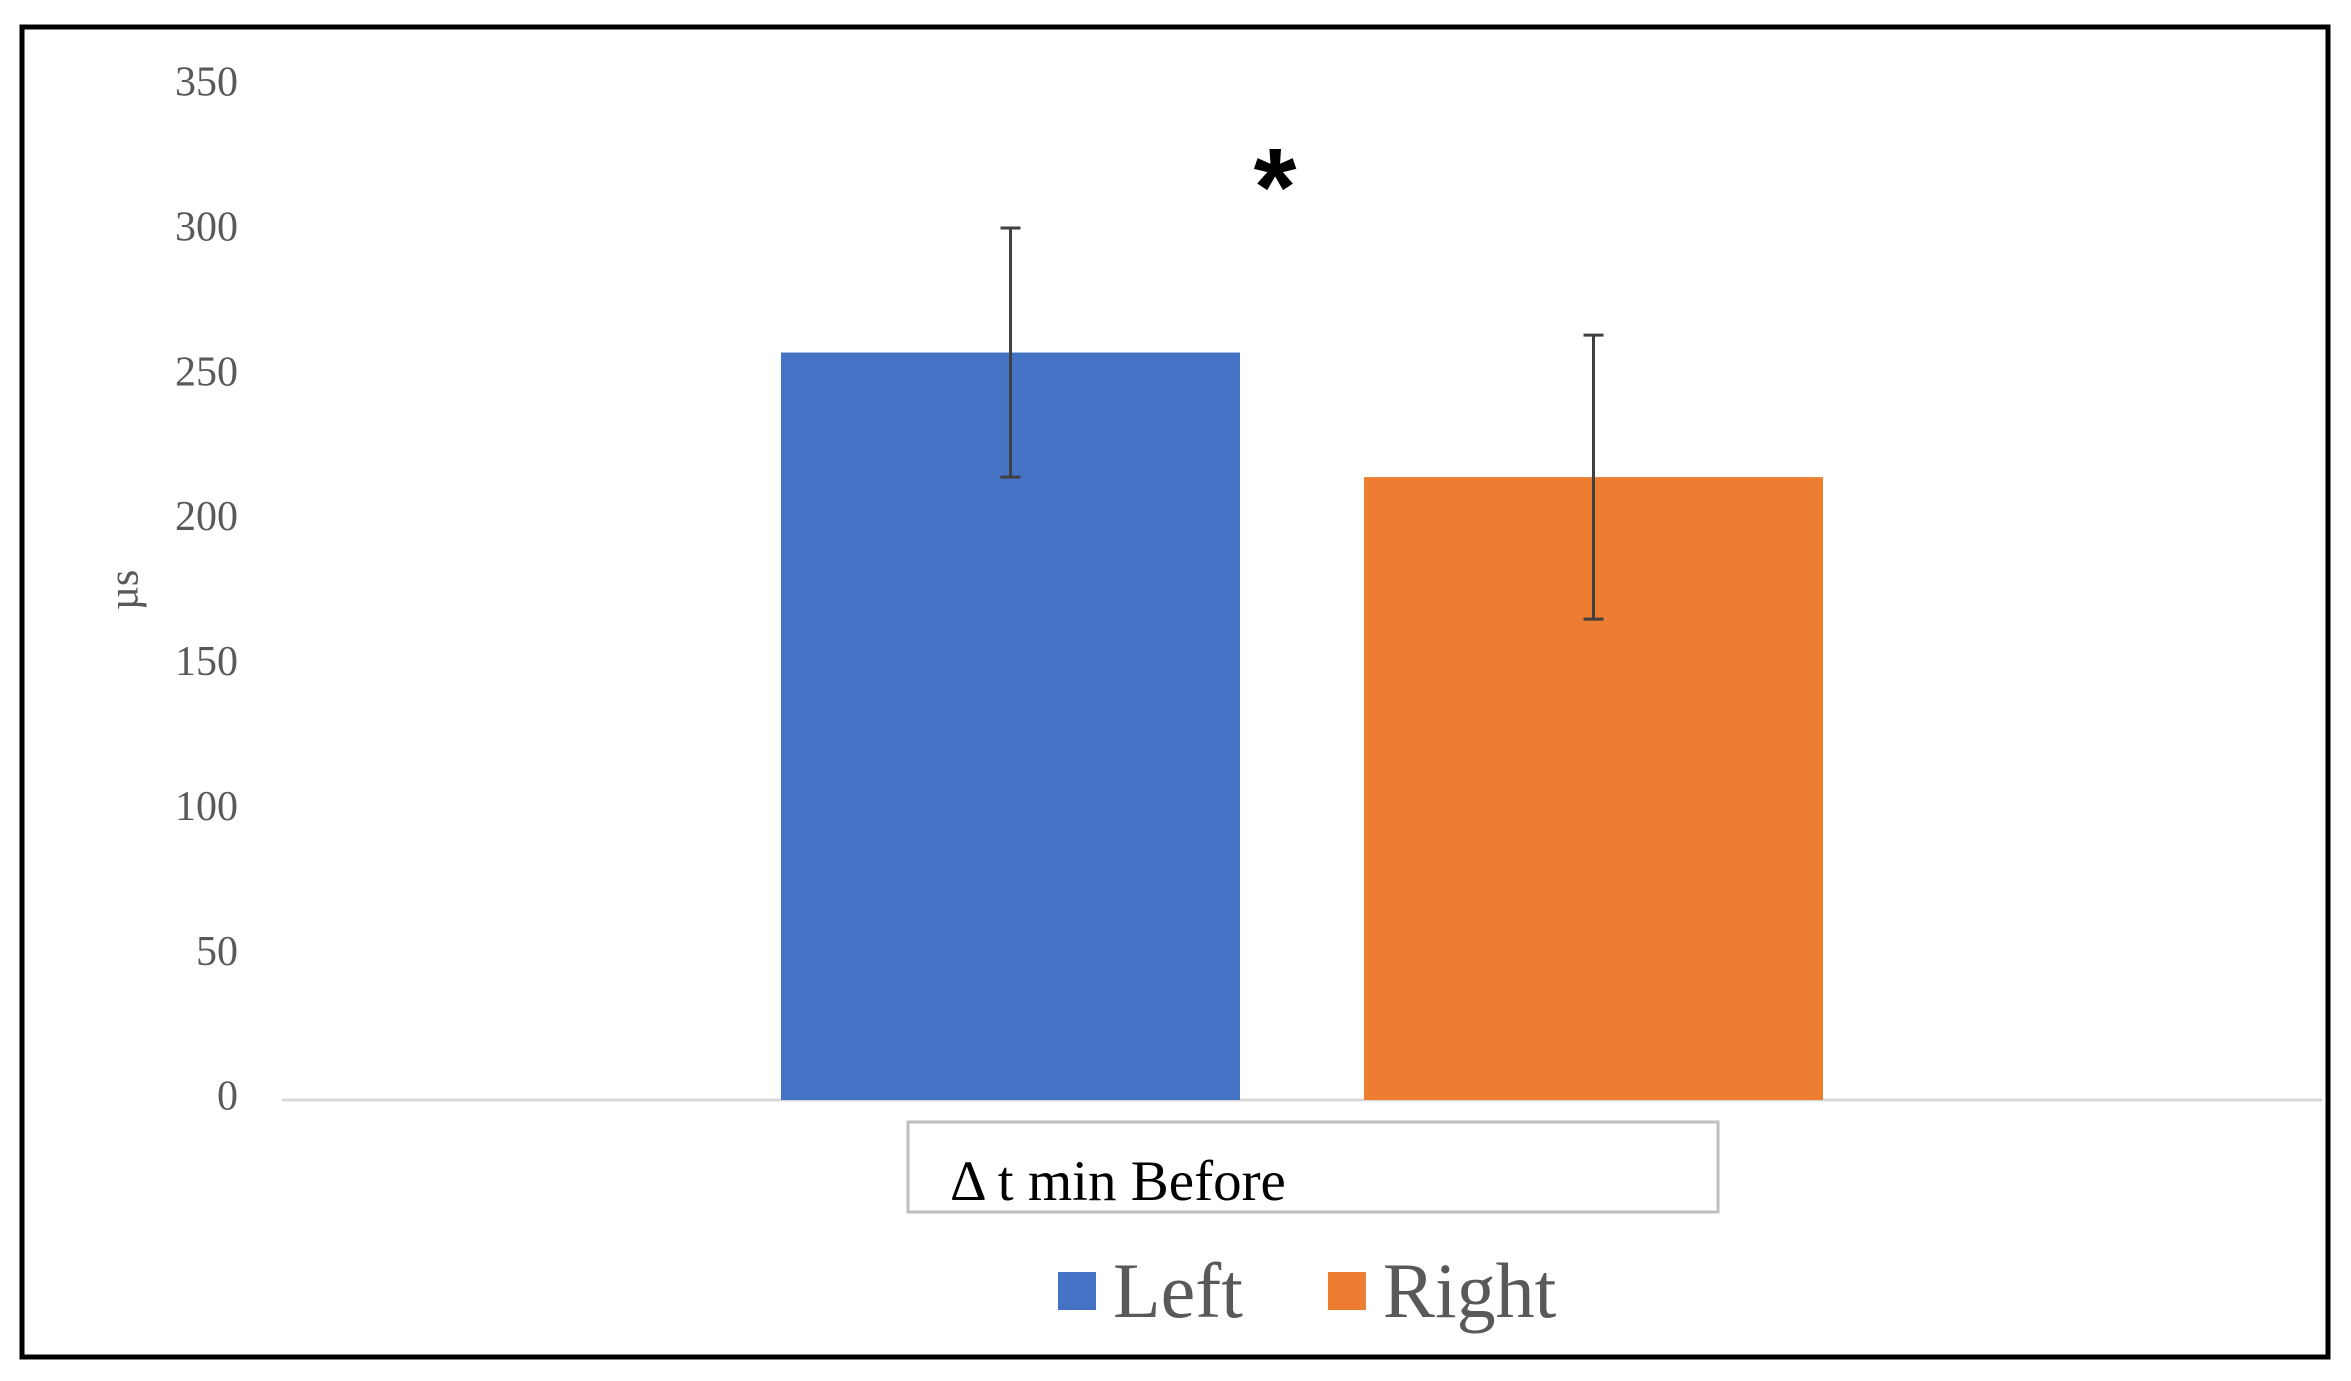 This screenshot has width=2351, height=1381. I want to click on y-tick-label: 100, so click(206, 807).